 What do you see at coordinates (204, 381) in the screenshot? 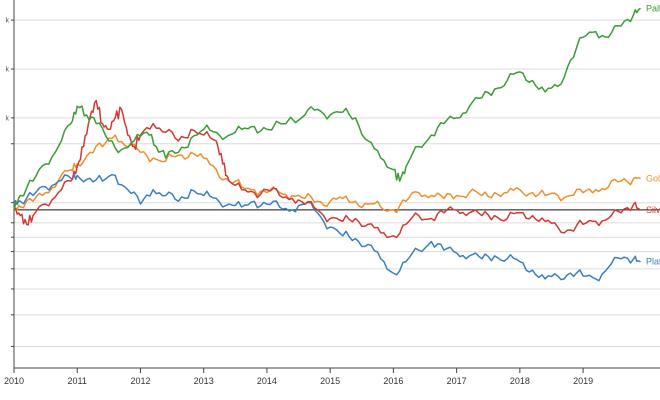
I see `x-tick-label: 2013` at bounding box center [204, 381].